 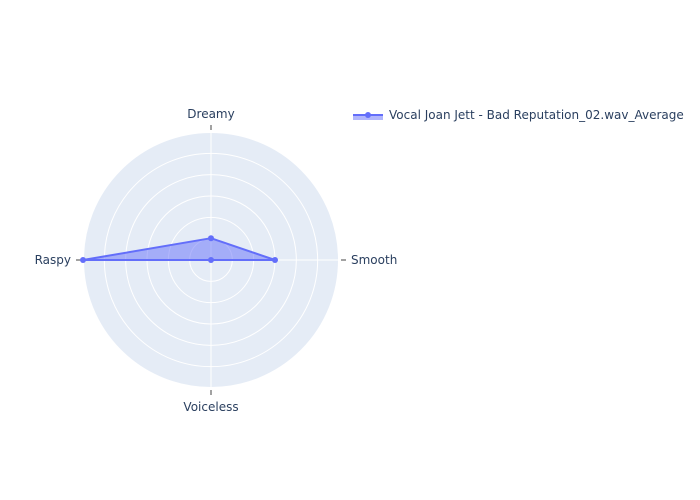 I want to click on legend-swatch, so click(x=368, y=116).